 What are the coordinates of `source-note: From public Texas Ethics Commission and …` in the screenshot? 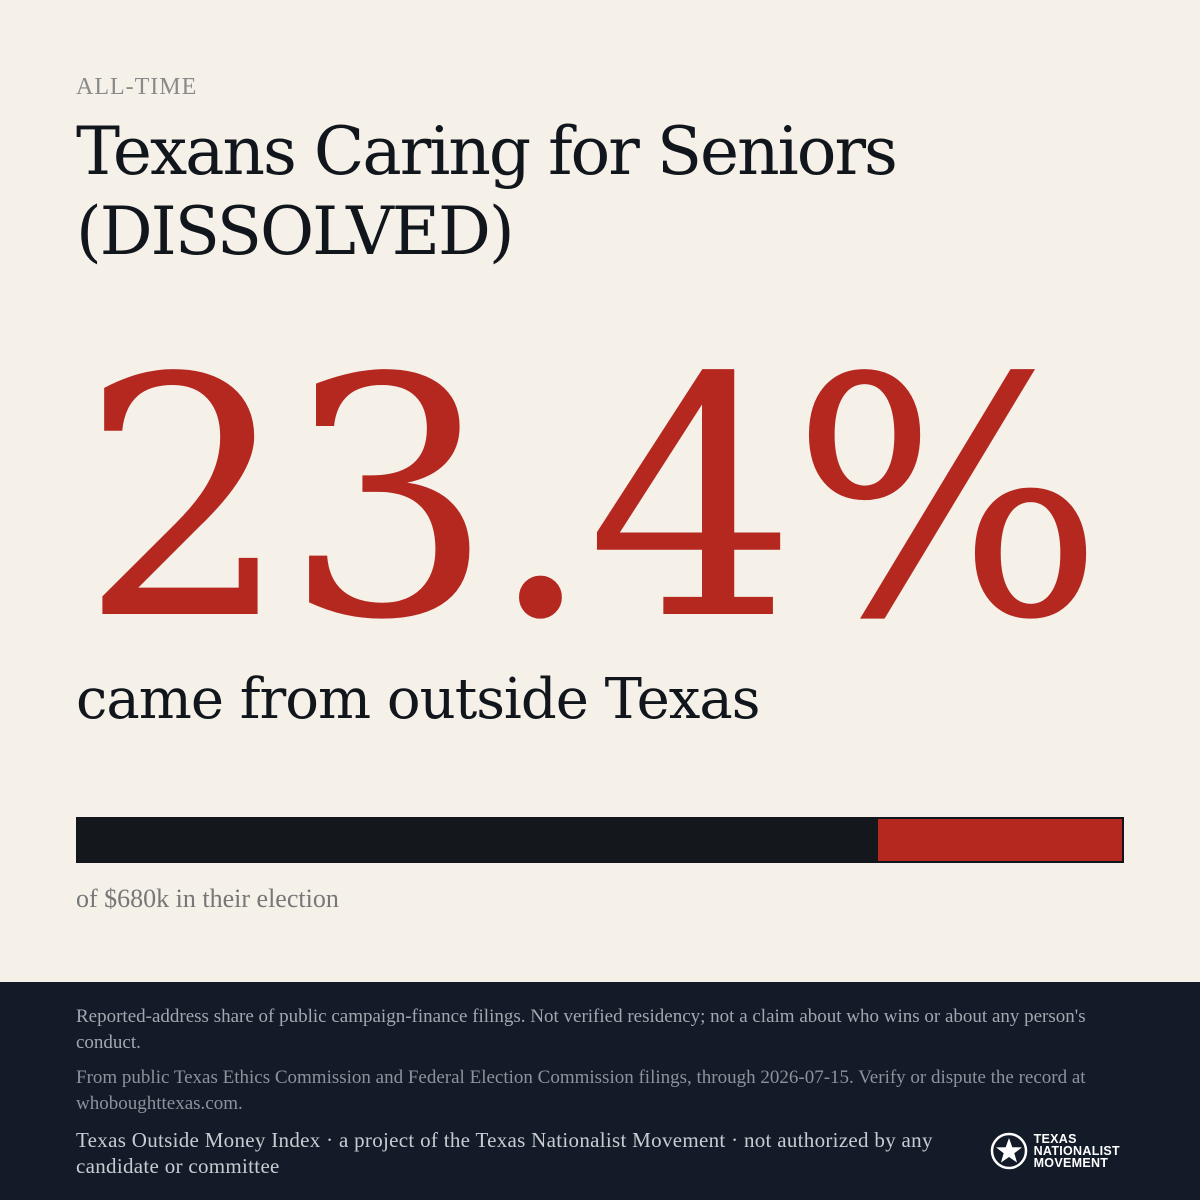 It's located at (581, 1090).